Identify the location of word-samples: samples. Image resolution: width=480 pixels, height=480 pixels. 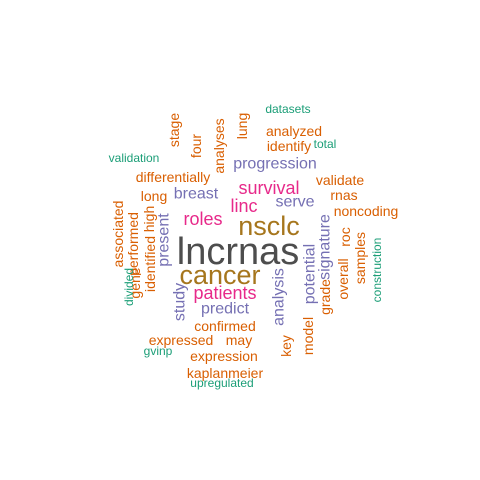
(360, 258).